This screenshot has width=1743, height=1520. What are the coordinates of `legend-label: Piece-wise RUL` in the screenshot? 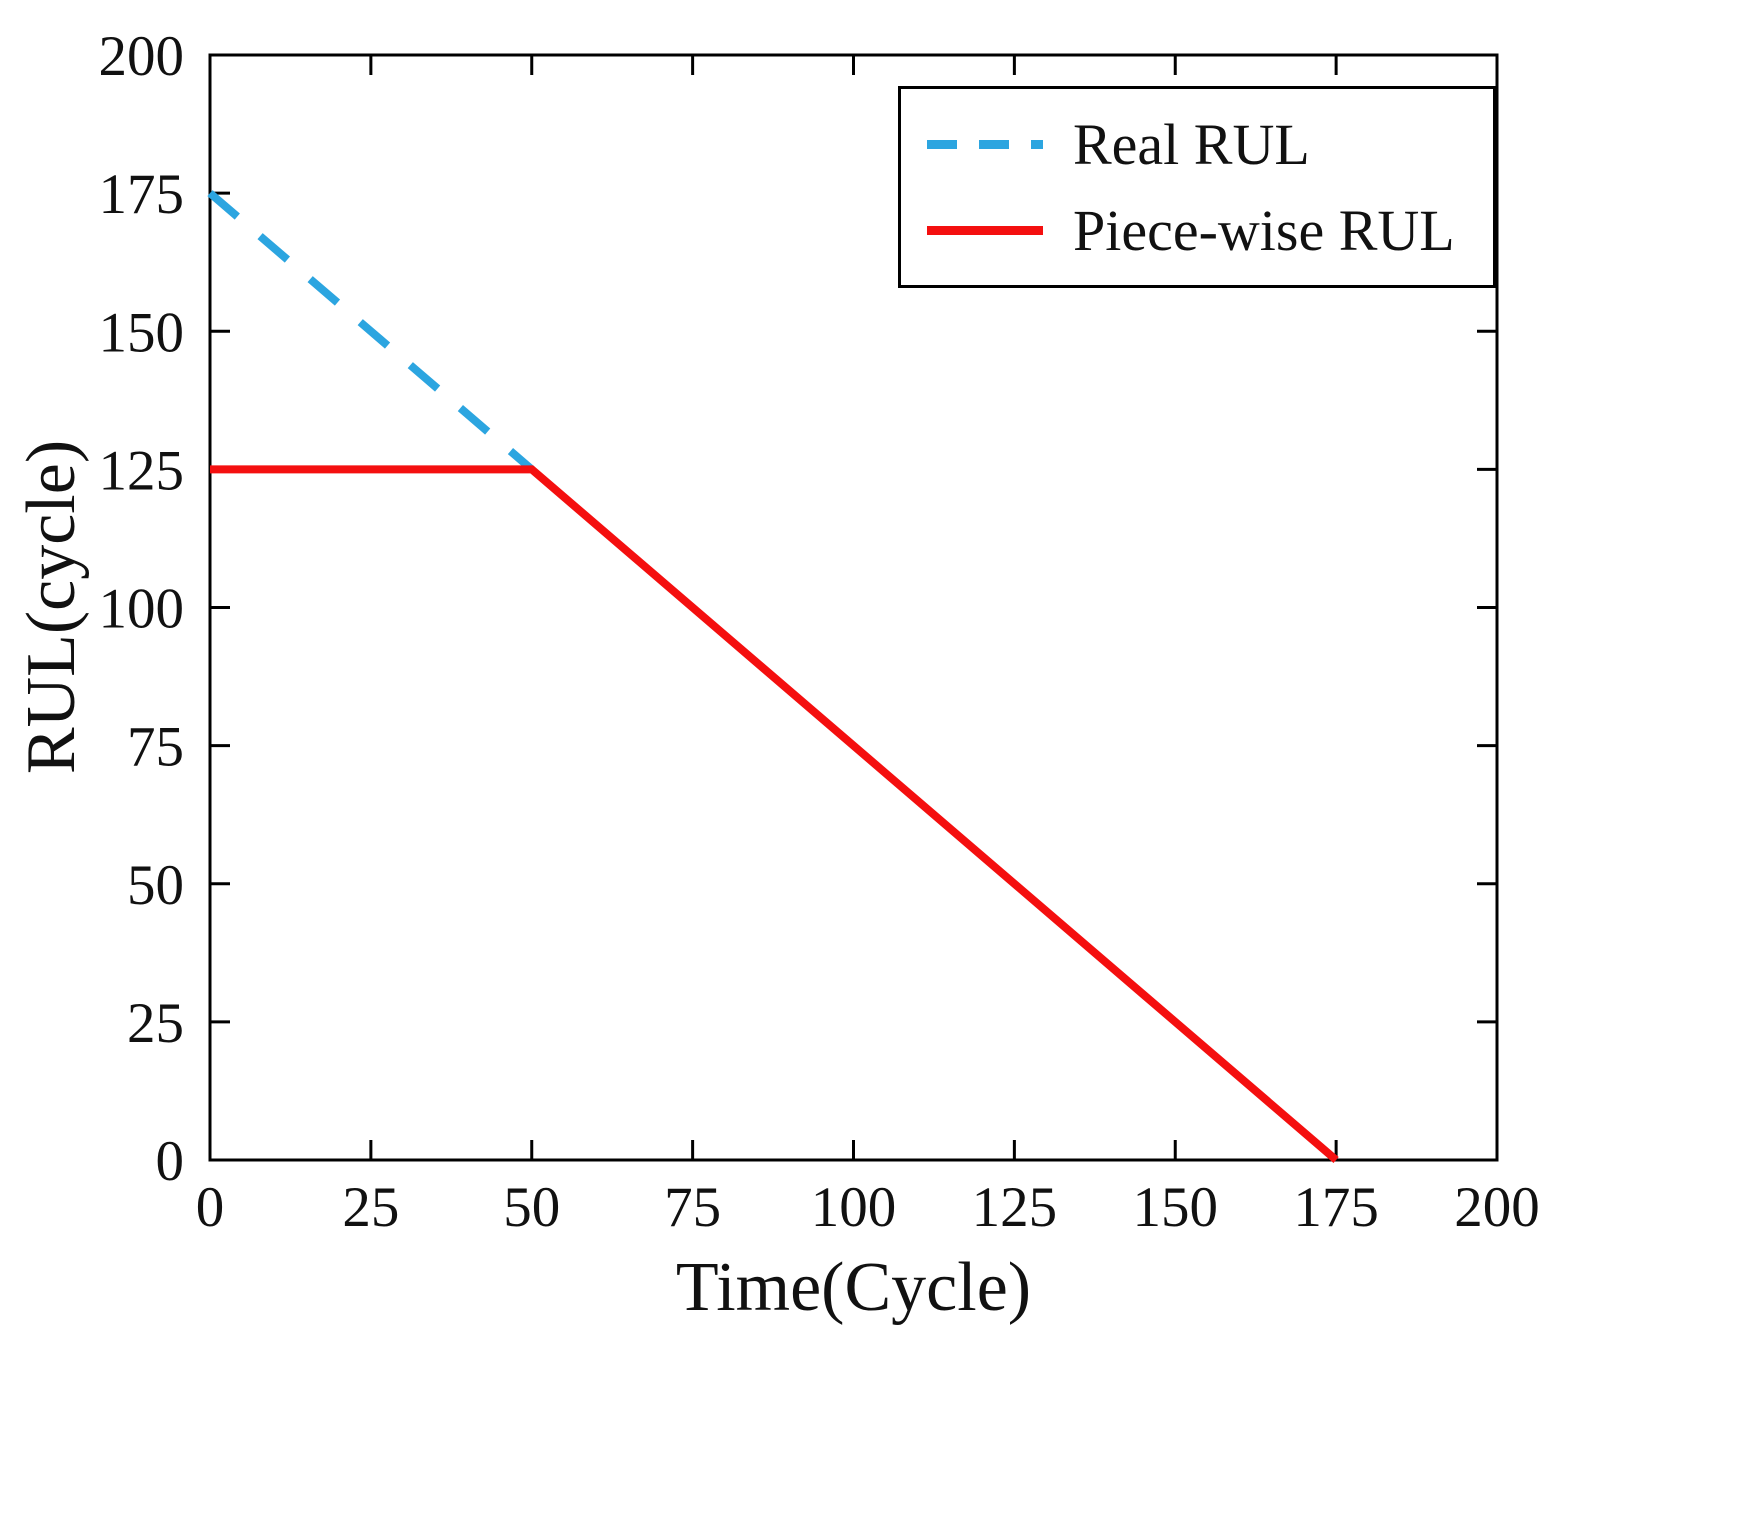 It's located at (1264, 230).